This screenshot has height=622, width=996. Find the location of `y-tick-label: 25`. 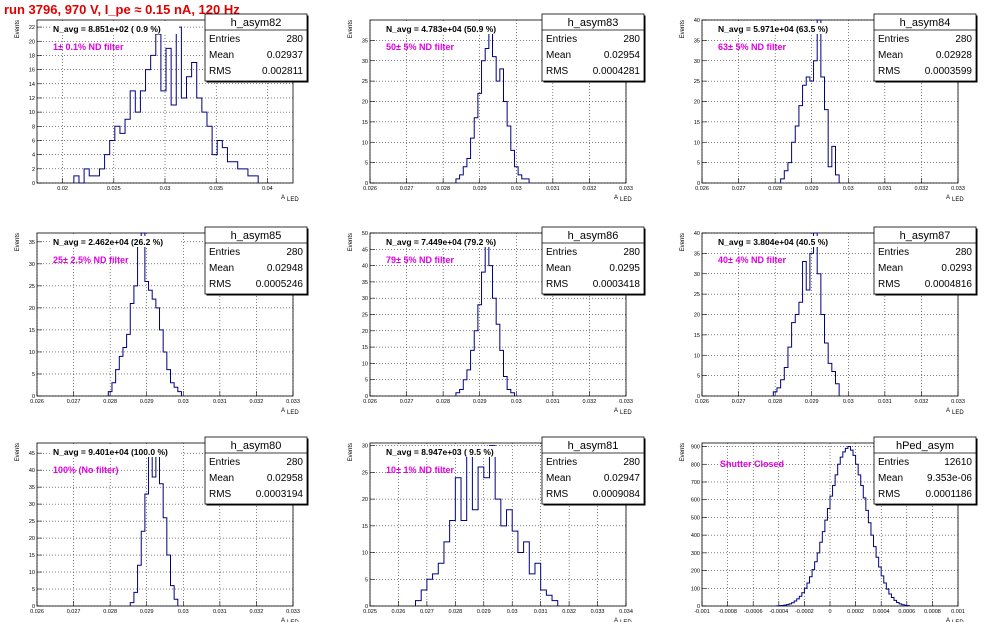

y-tick-label: 25 is located at coordinates (365, 316).